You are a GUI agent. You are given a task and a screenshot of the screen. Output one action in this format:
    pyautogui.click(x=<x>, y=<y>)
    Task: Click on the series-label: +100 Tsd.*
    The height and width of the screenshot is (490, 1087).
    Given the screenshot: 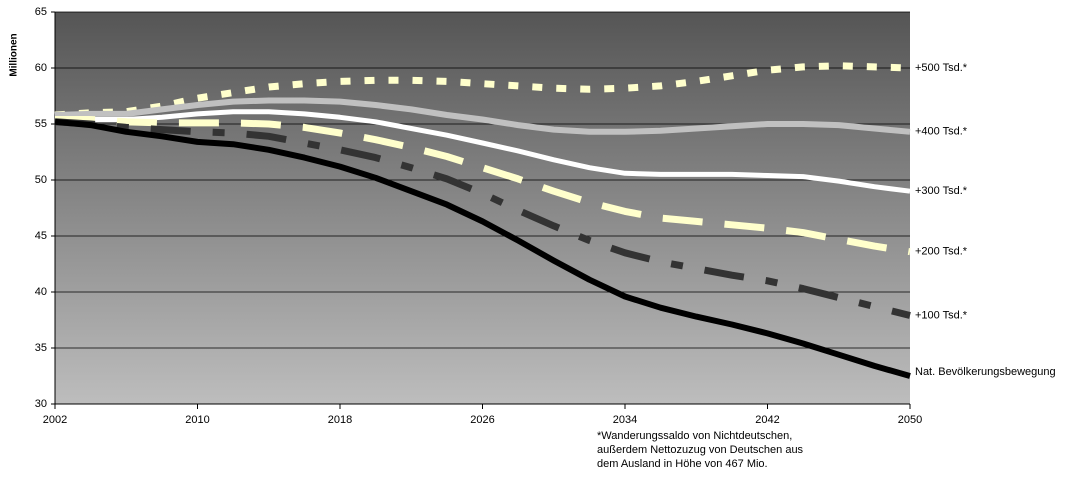 What is the action you would take?
    pyautogui.click(x=941, y=315)
    